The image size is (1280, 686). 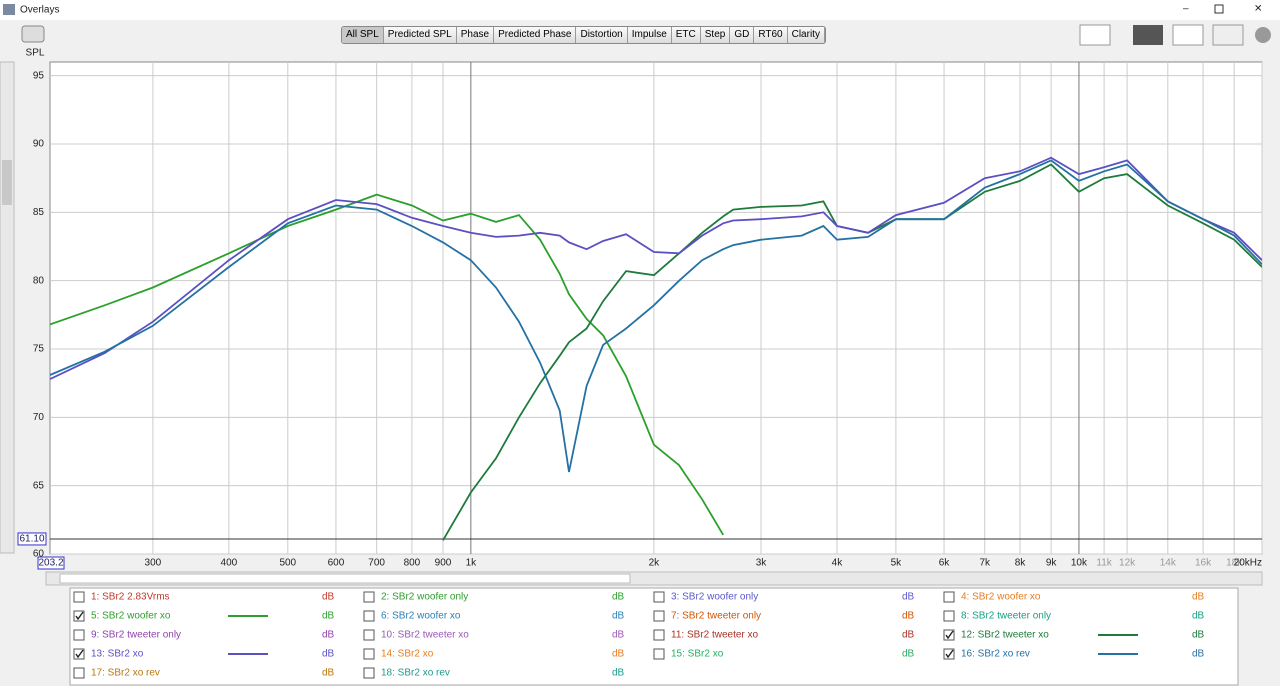 I want to click on legend-item: 6: SBr2 woofer xo dB, so click(x=494, y=616).